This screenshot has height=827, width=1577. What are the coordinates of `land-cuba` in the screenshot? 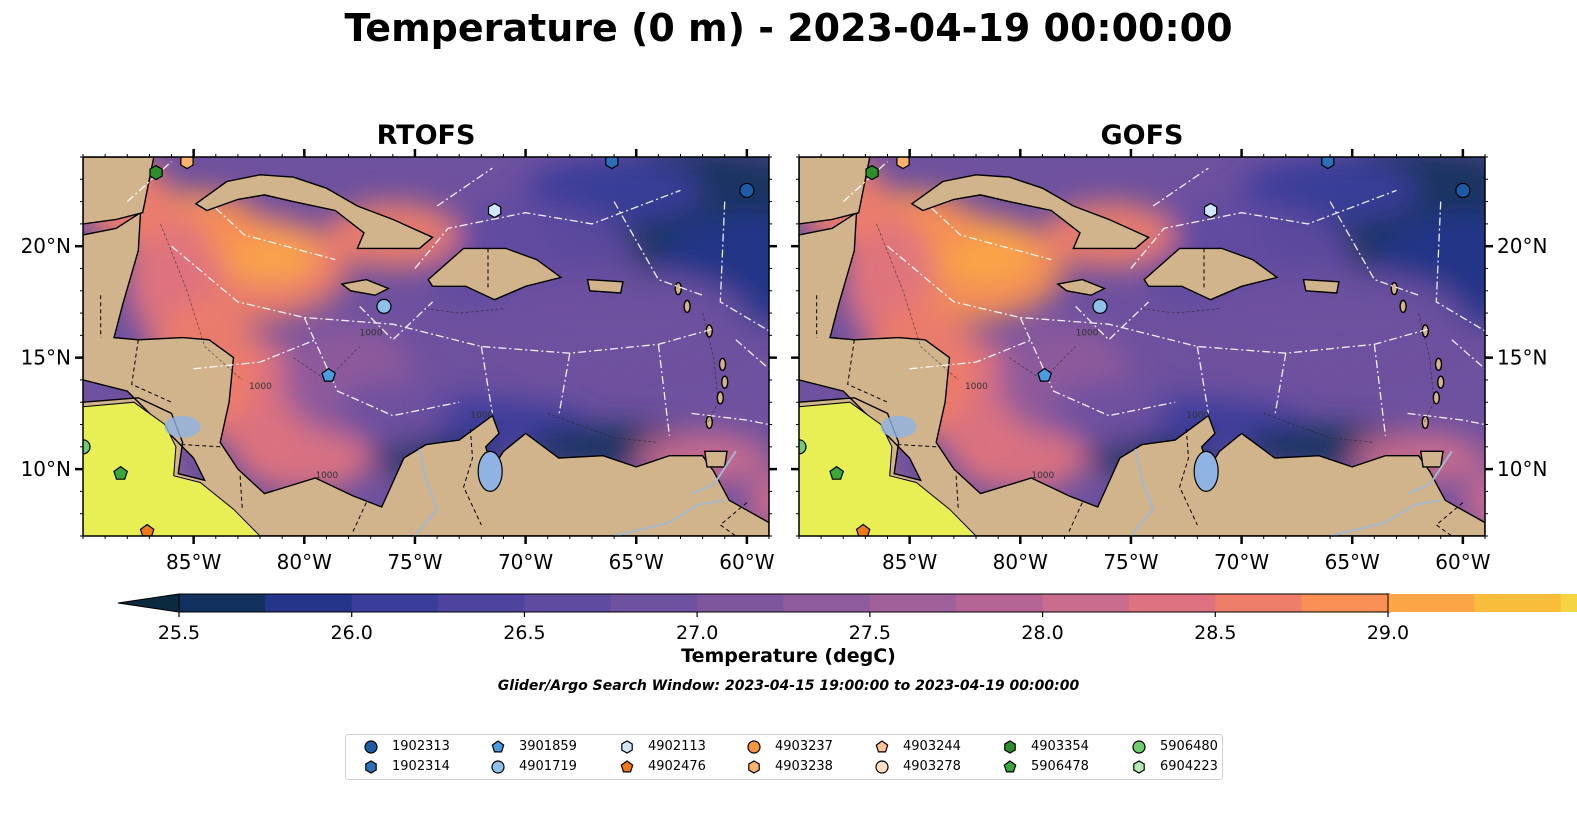 It's located at (1030, 212).